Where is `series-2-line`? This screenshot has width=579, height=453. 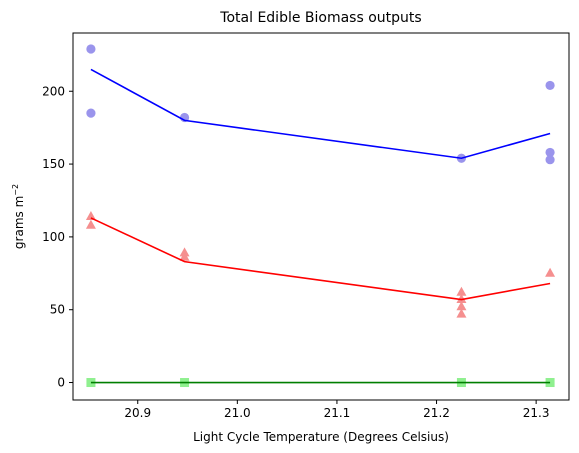 series-2-line is located at coordinates (320, 259).